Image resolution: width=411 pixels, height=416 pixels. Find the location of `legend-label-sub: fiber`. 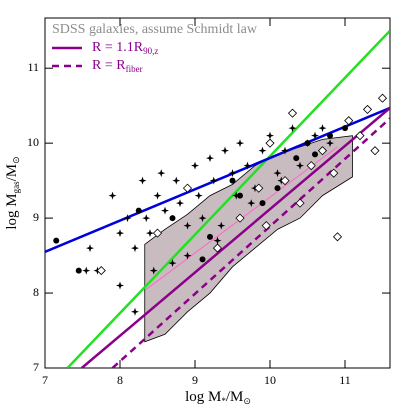

legend-label-sub: fiber is located at coordinates (134, 69).